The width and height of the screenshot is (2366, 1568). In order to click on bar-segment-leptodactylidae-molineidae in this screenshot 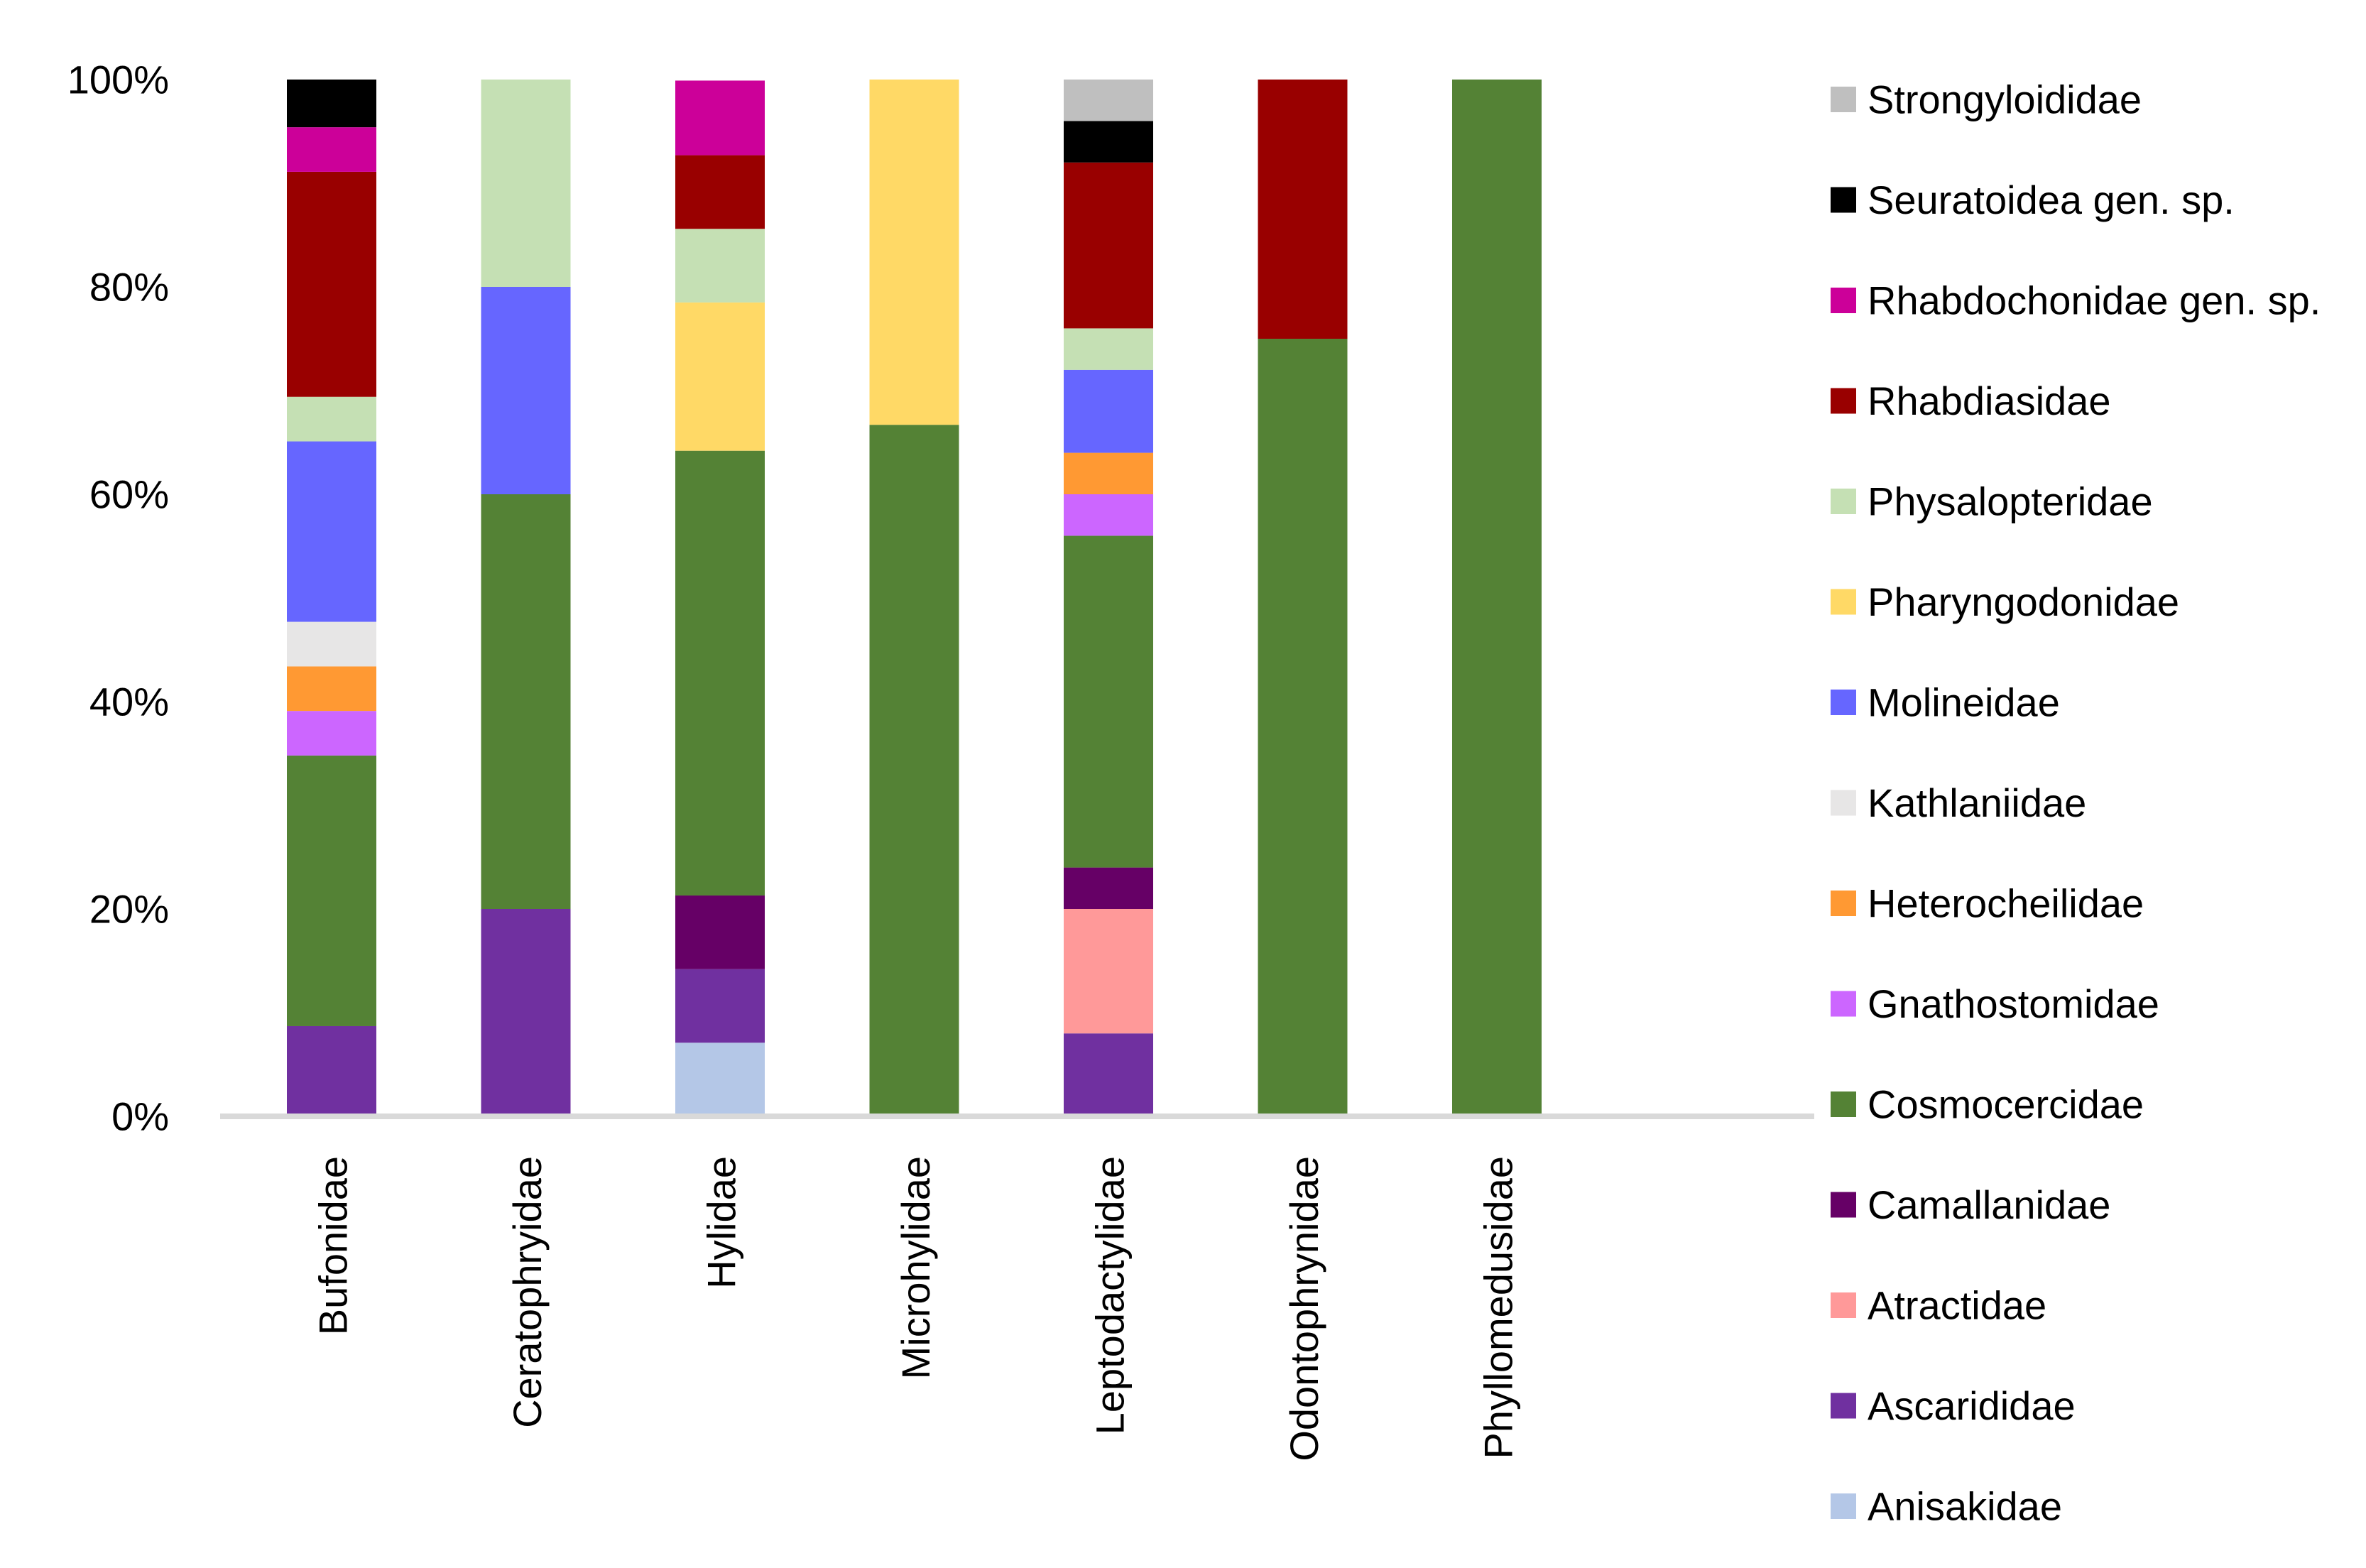, I will do `click(1108, 411)`.